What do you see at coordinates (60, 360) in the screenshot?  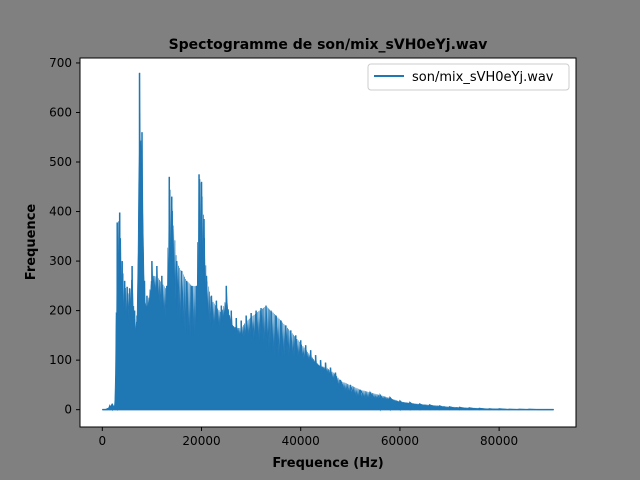 I see `y-tick-label: 100` at bounding box center [60, 360].